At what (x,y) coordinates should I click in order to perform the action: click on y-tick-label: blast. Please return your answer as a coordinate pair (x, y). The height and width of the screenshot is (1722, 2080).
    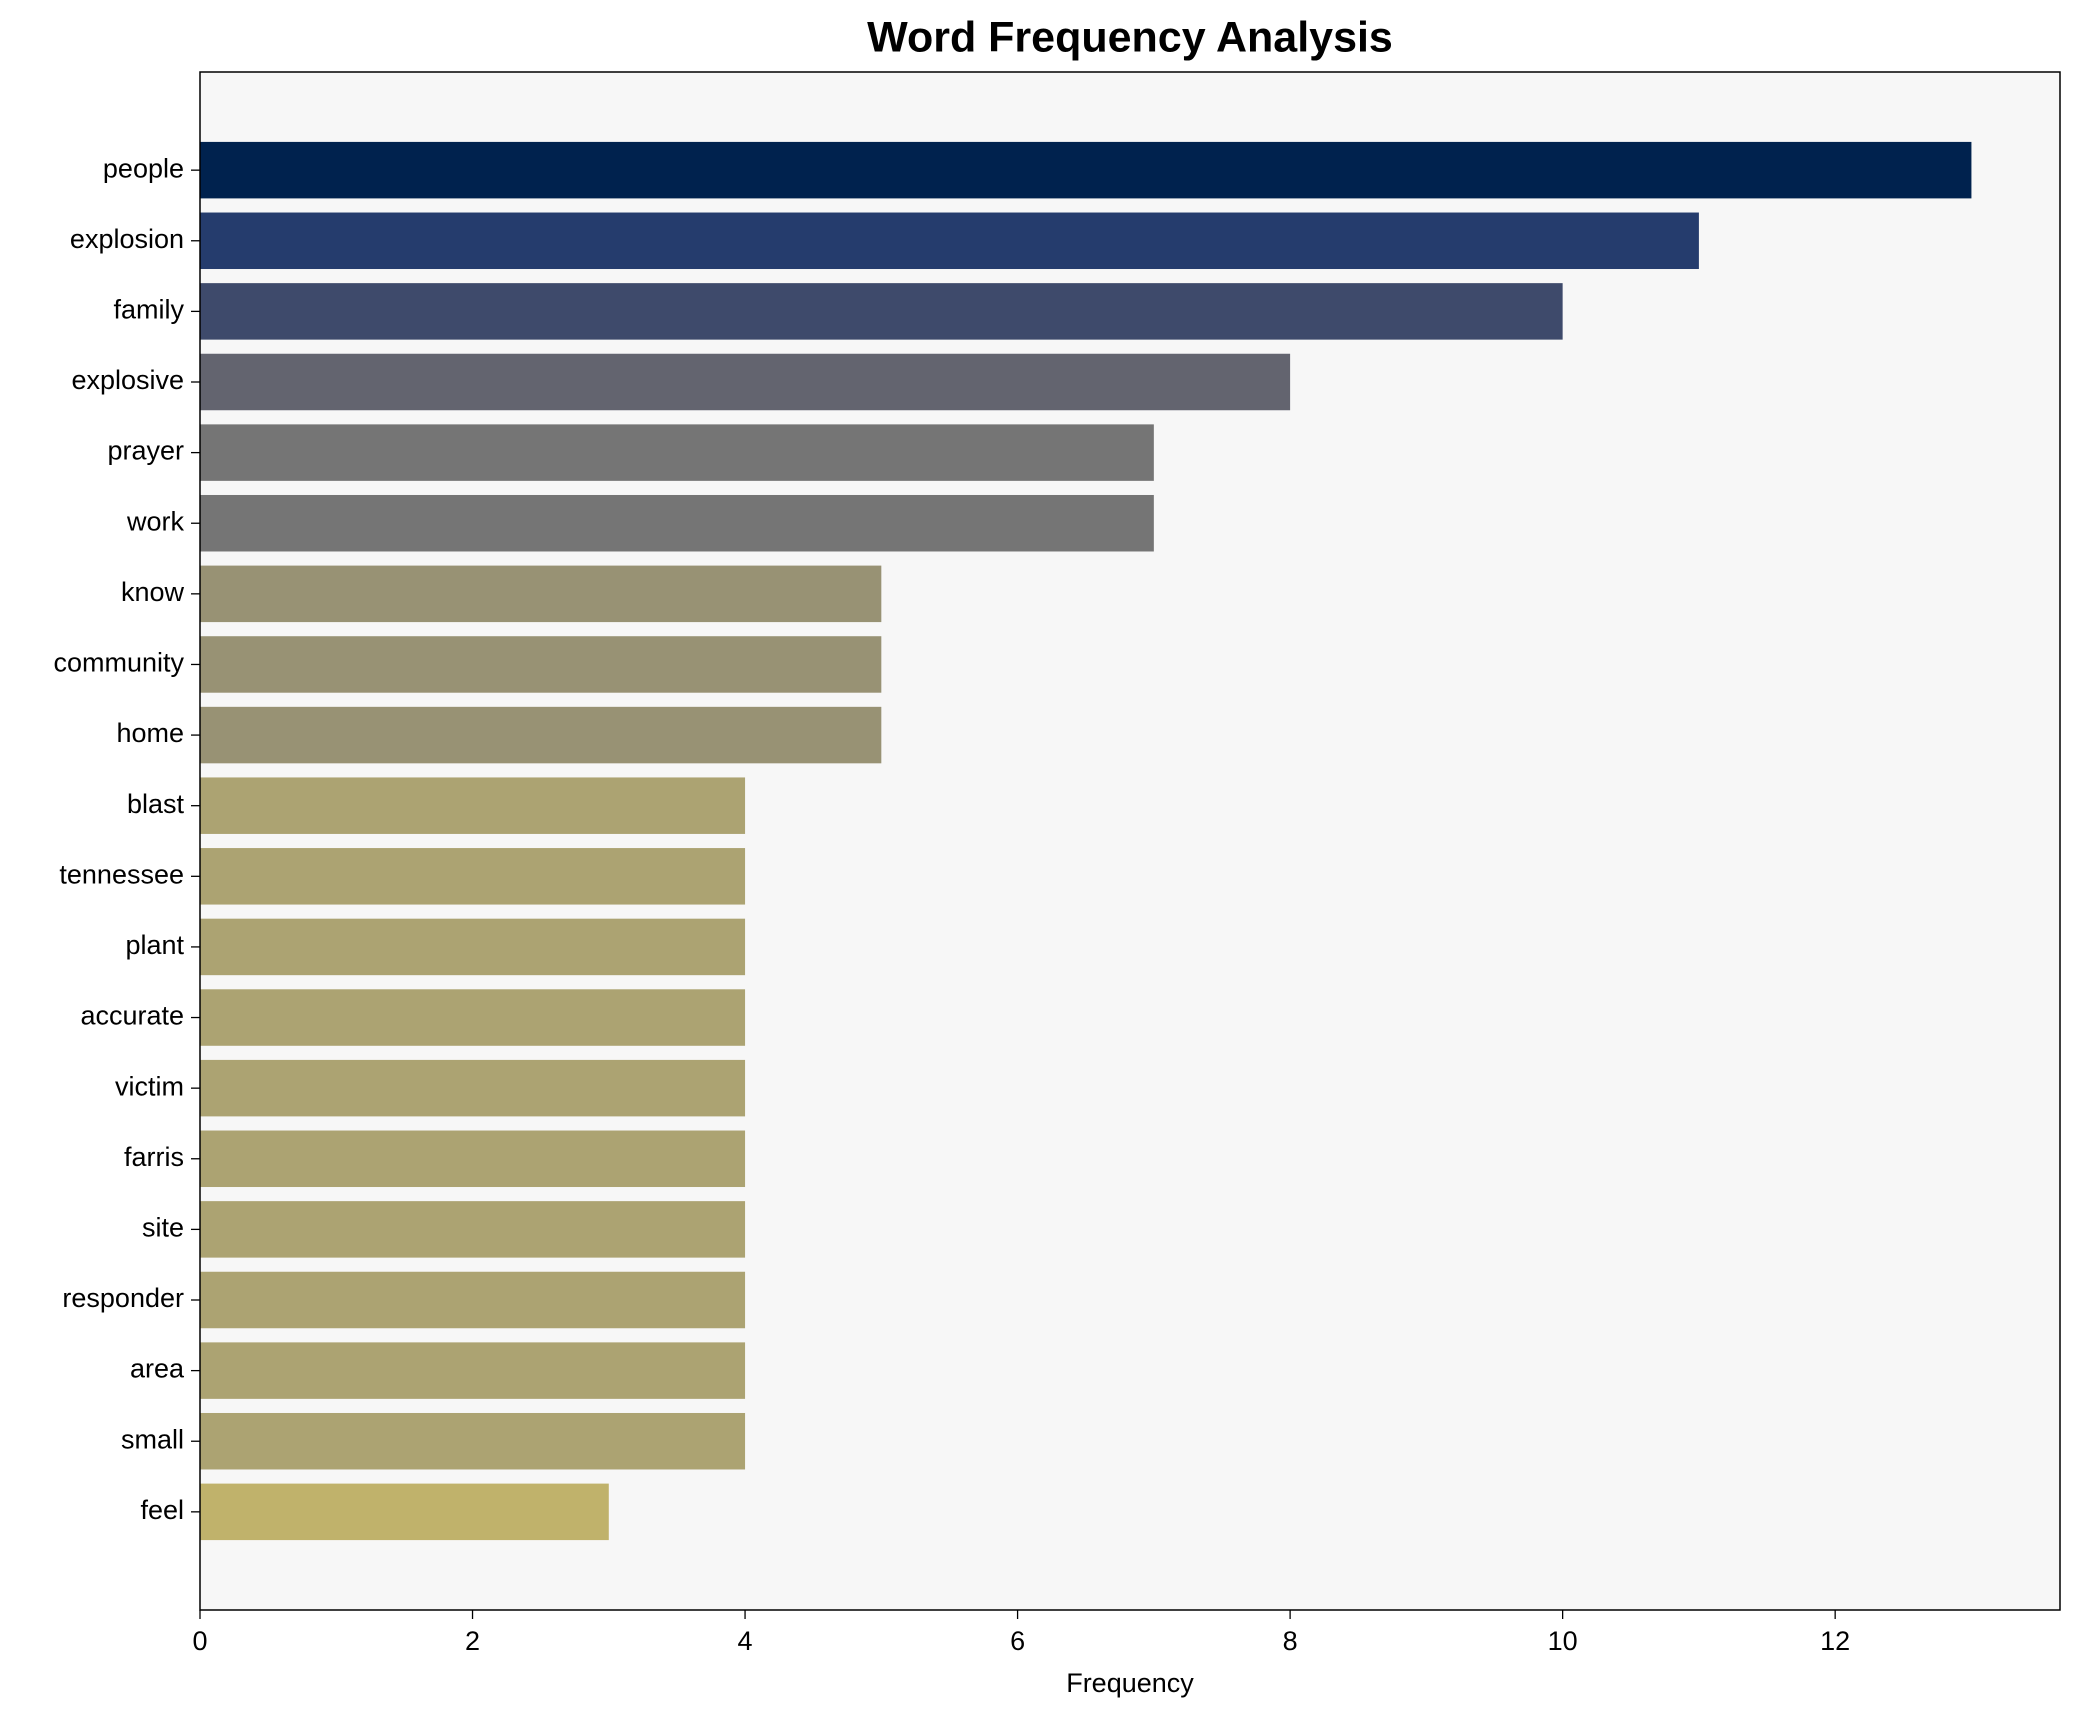
    Looking at the image, I should click on (156, 804).